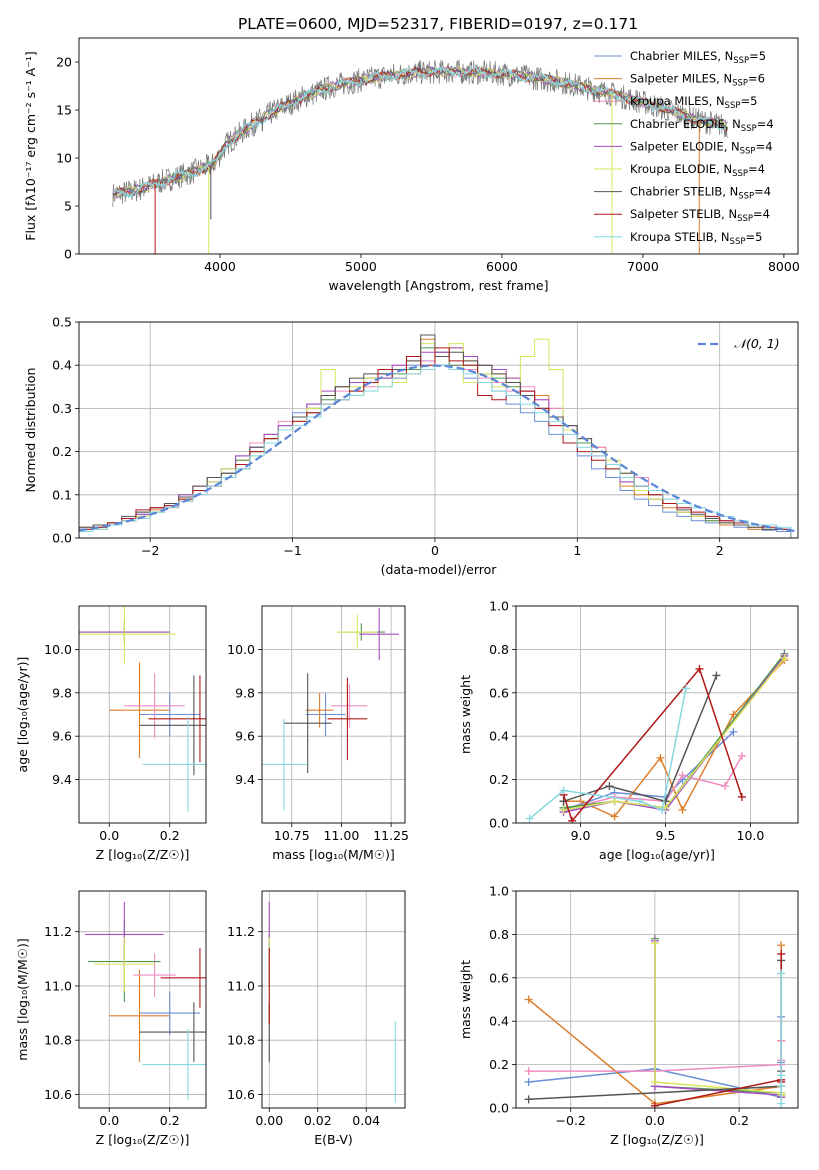  I want to click on x-axis-label: (data-model)/error, so click(439, 569).